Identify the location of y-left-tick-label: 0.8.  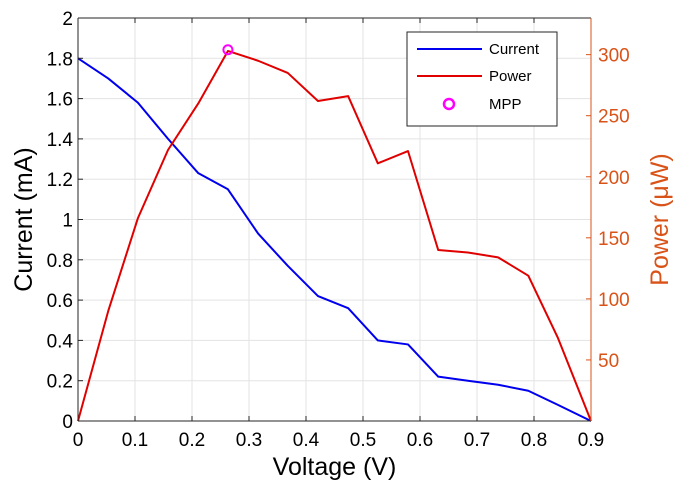
(60, 261).